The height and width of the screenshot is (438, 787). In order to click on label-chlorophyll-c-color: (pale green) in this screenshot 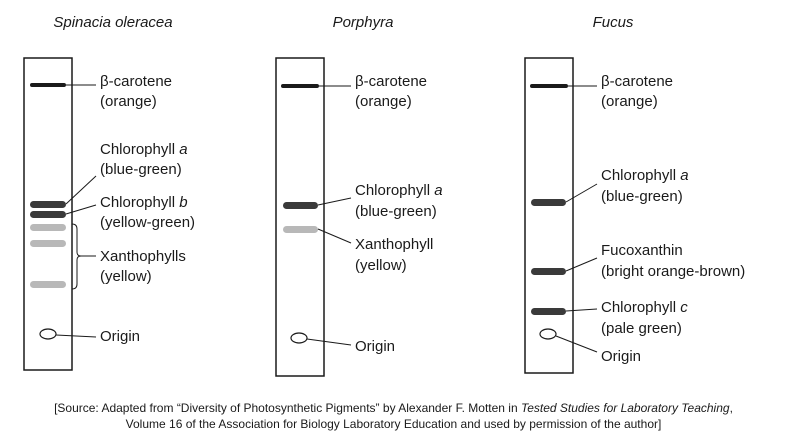, I will do `click(641, 328)`.